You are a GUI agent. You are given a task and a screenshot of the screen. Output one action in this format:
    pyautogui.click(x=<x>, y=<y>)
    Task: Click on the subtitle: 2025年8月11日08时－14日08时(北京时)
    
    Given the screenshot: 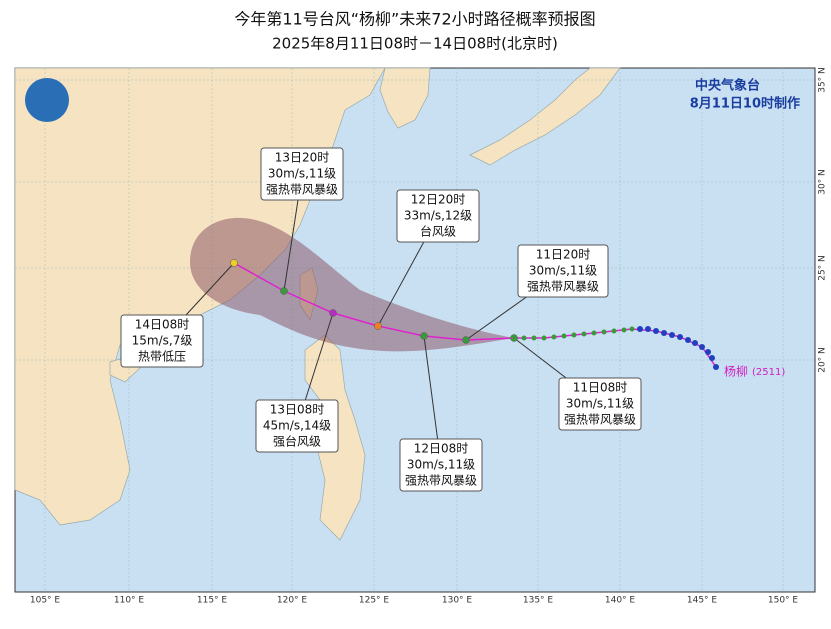 What is the action you would take?
    pyautogui.click(x=415, y=44)
    